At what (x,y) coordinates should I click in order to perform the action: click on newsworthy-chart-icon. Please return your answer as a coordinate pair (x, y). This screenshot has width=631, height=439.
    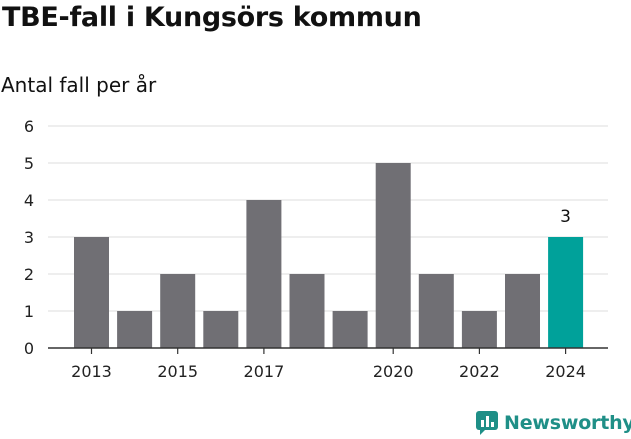
    Looking at the image, I should click on (487, 423).